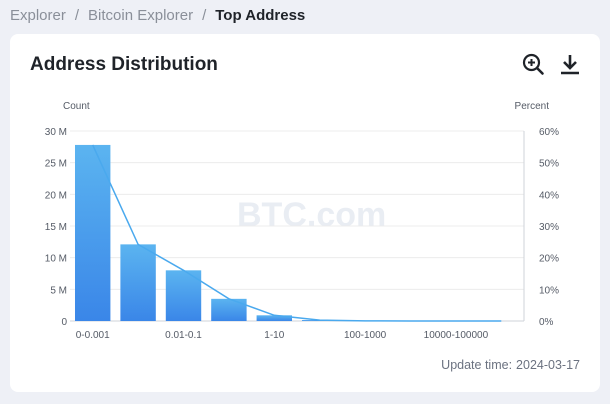 This screenshot has width=610, height=404. What do you see at coordinates (549, 164) in the screenshot?
I see `right-tick-label: 50%` at bounding box center [549, 164].